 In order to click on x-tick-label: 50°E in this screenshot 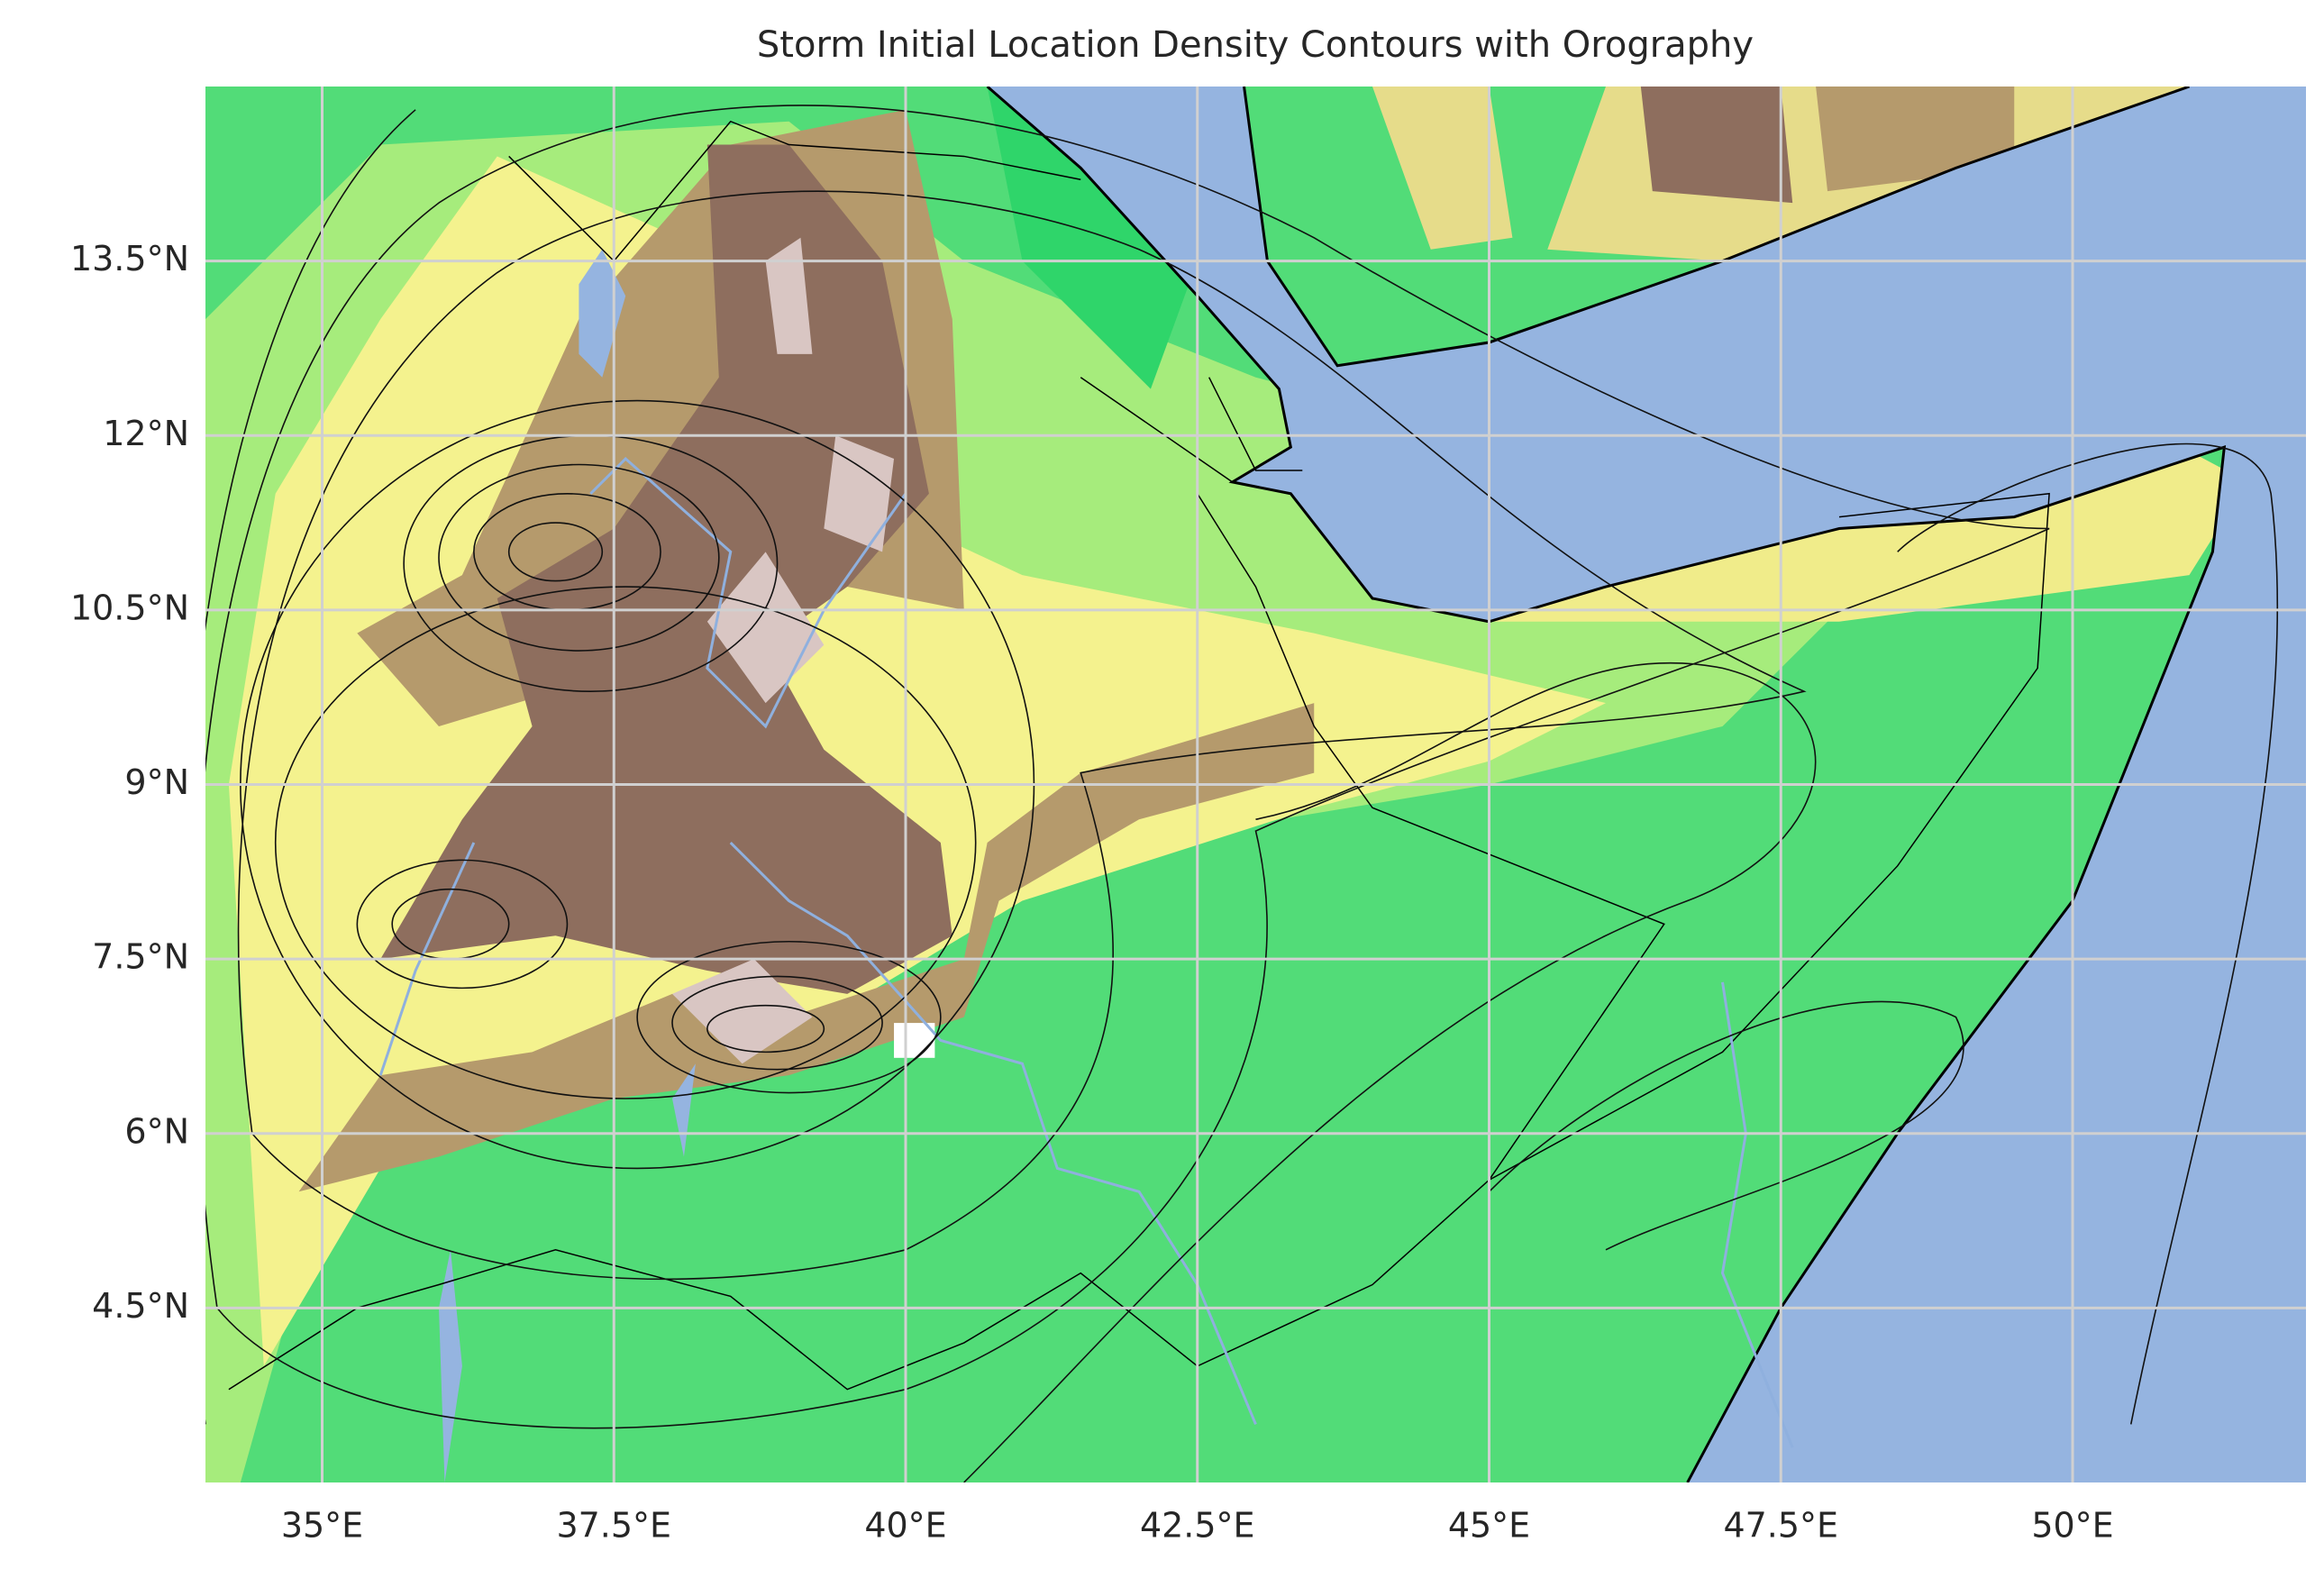, I will do `click(2072, 1526)`.